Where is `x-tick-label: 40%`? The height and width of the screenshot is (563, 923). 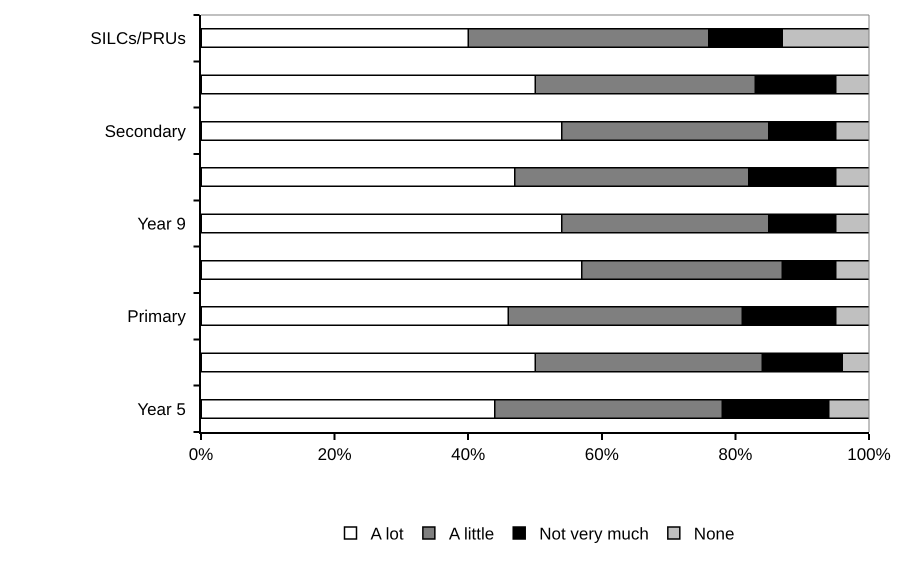 x-tick-label: 40% is located at coordinates (468, 454).